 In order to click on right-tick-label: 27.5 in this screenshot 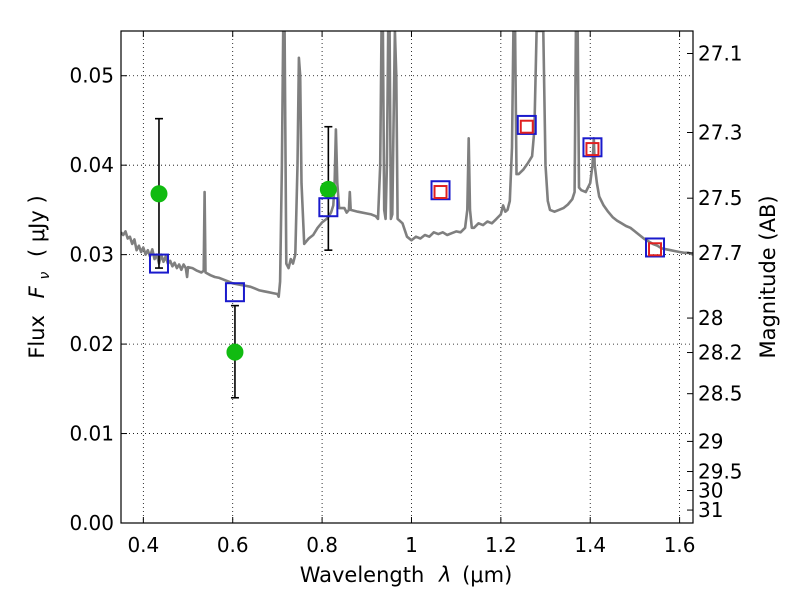, I will do `click(720, 198)`.